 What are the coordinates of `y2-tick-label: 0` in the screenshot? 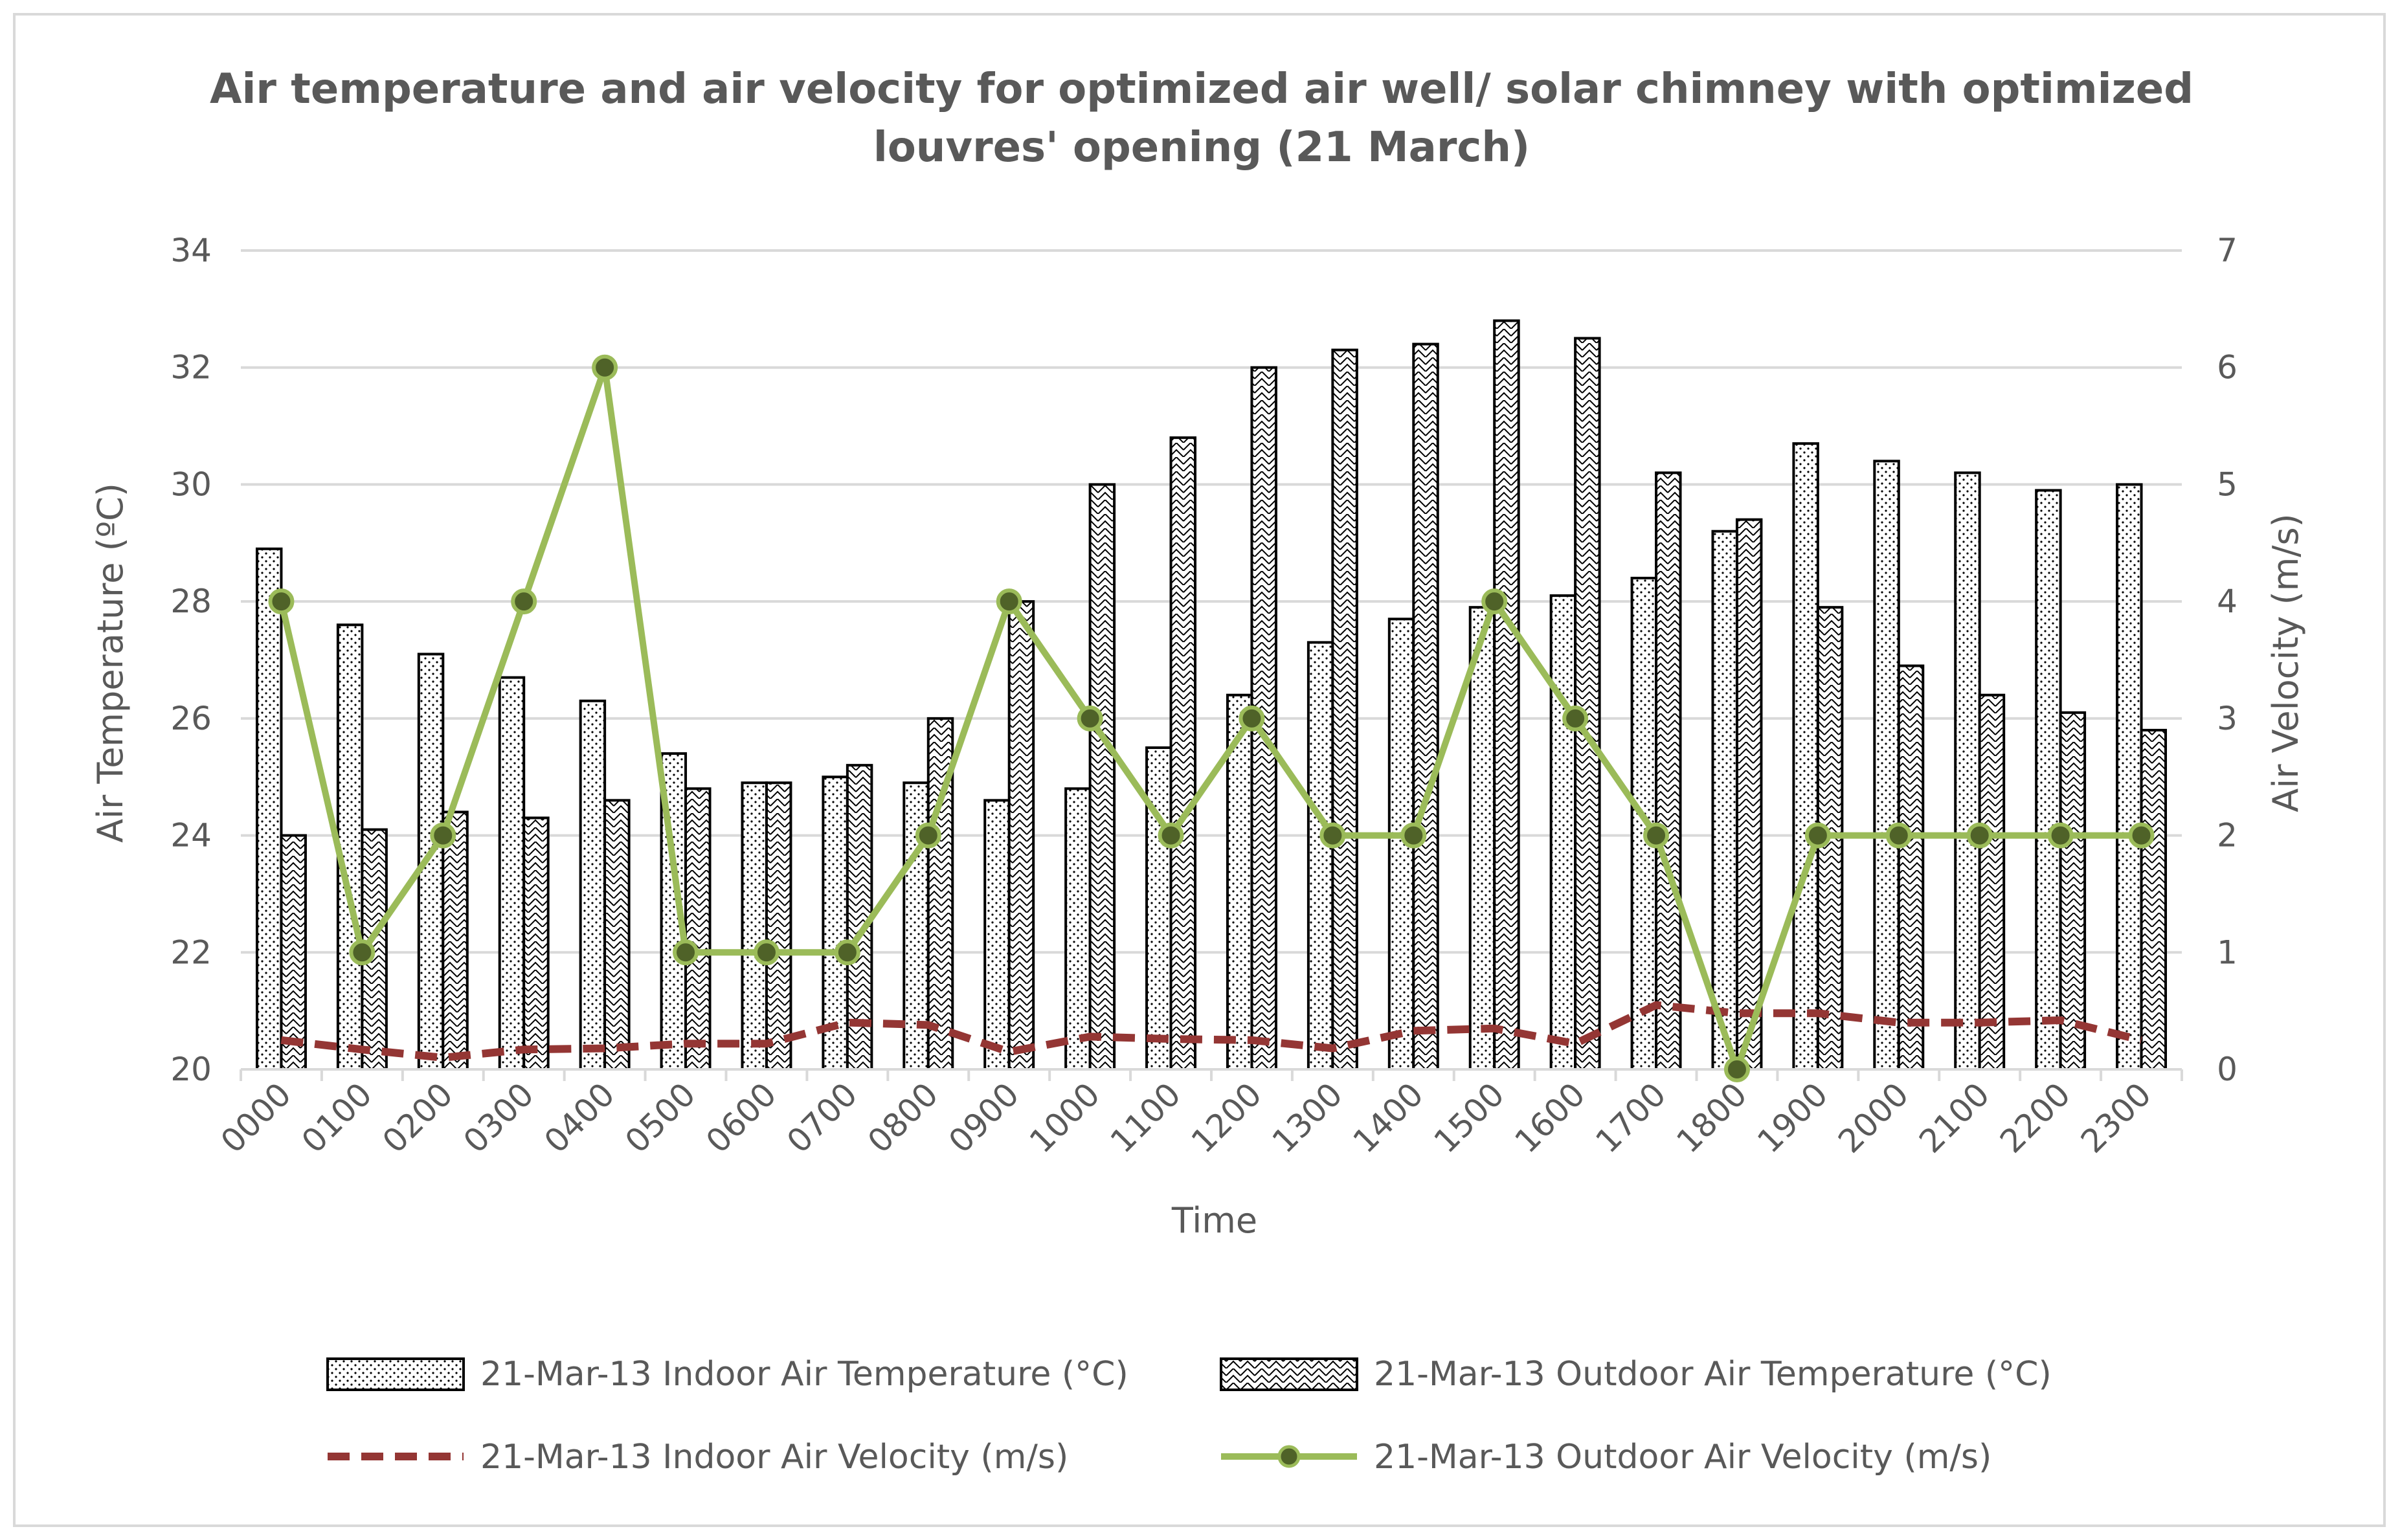 It's located at (2227, 1069).